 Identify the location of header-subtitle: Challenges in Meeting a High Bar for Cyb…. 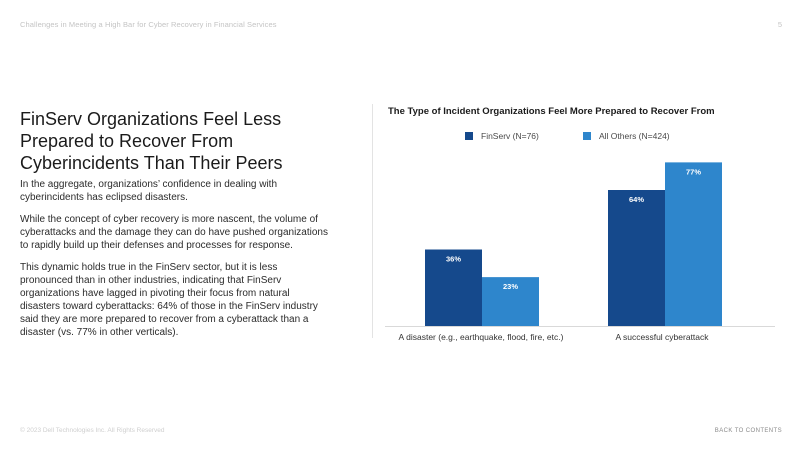
(148, 24).